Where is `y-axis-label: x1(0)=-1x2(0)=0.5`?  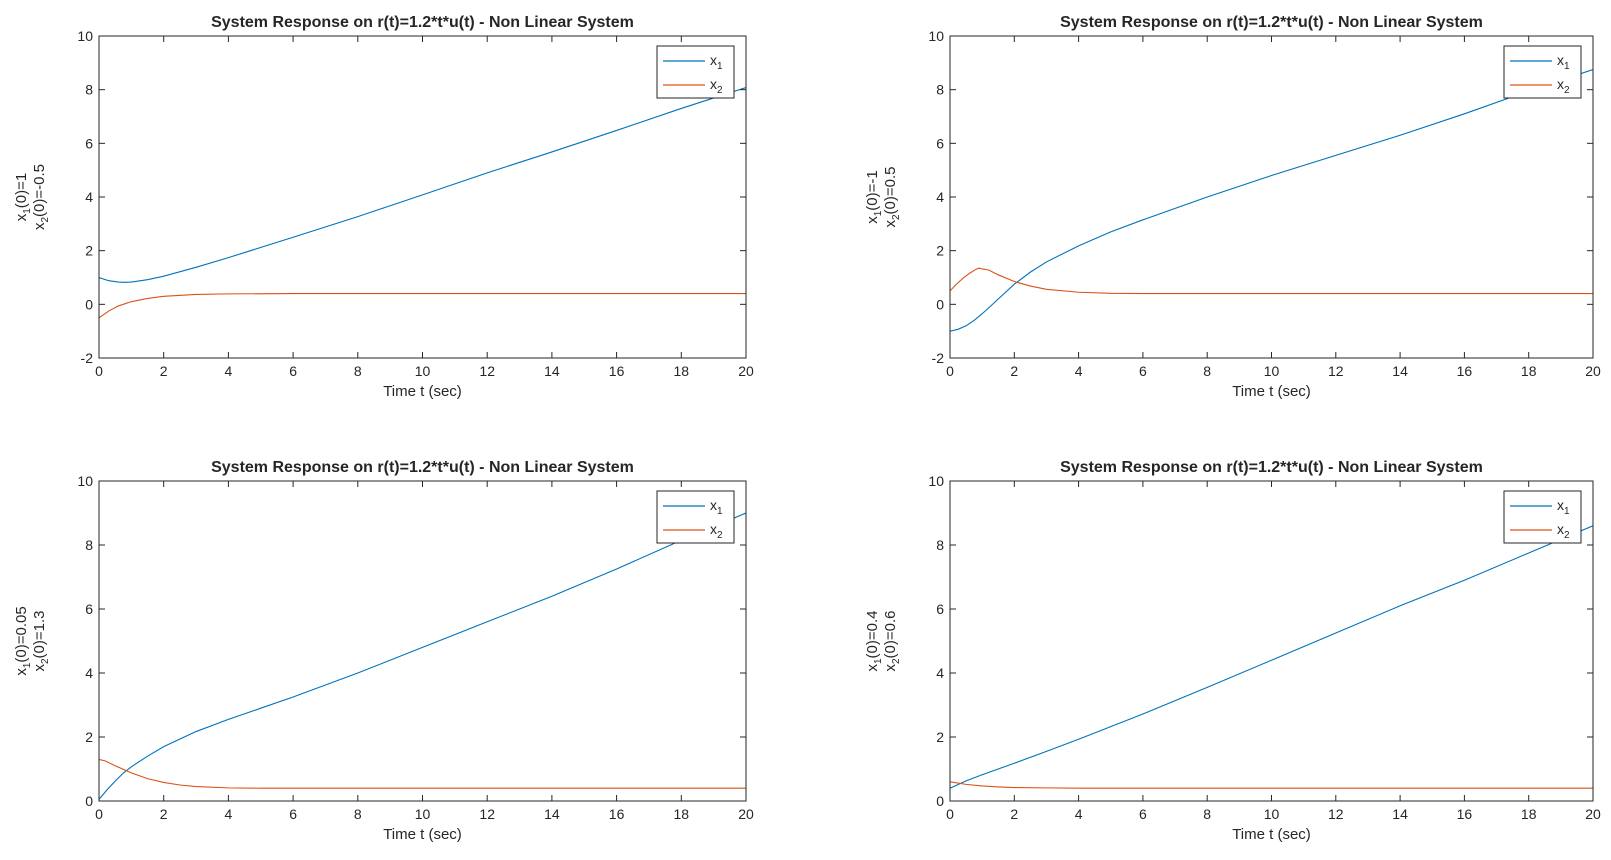
y-axis-label: x1(0)=-1x2(0)=0.5 is located at coordinates (883, 196).